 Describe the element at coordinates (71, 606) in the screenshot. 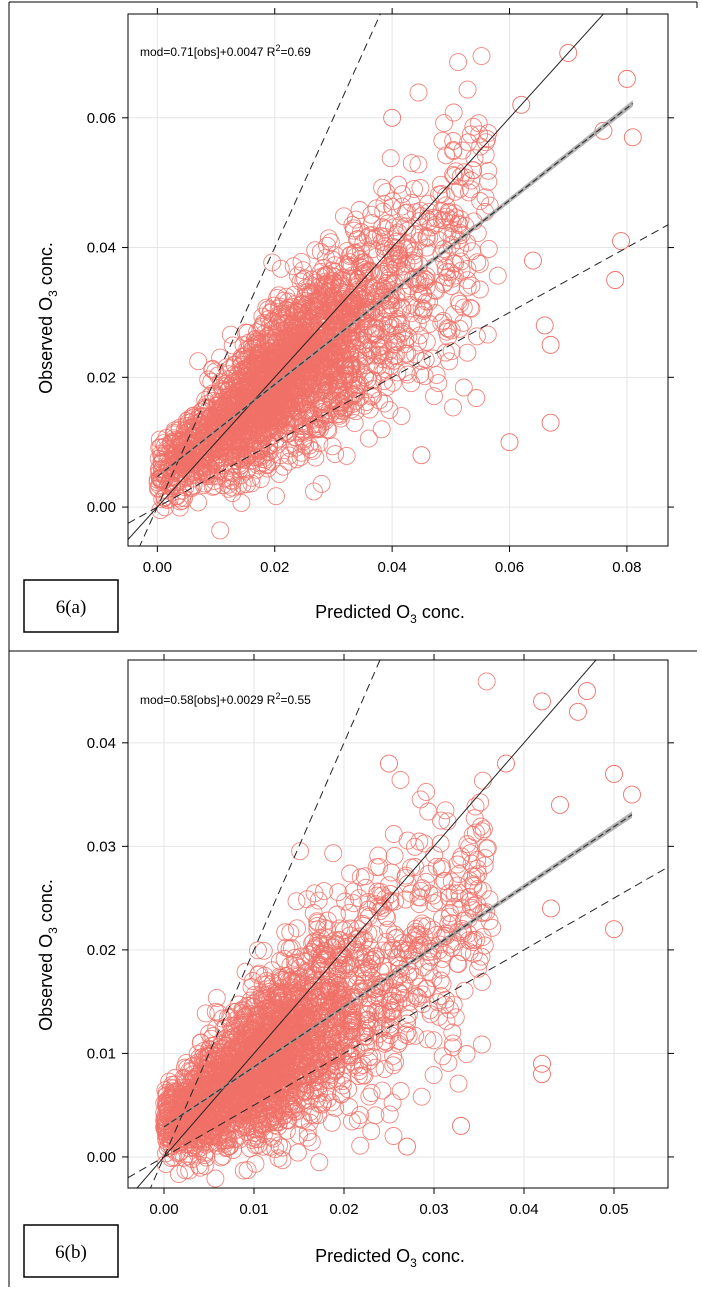

I see `panel-label-box` at that location.